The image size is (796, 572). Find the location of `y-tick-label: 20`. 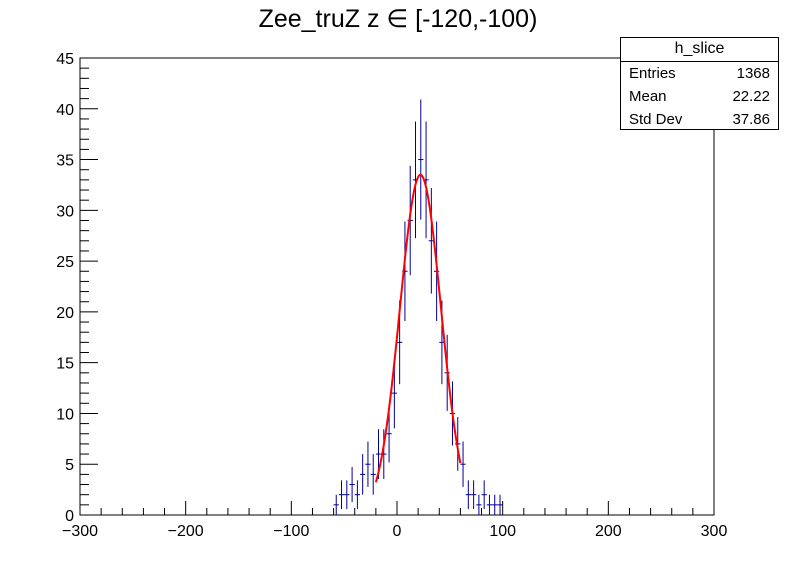

y-tick-label: 20 is located at coordinates (65, 313).